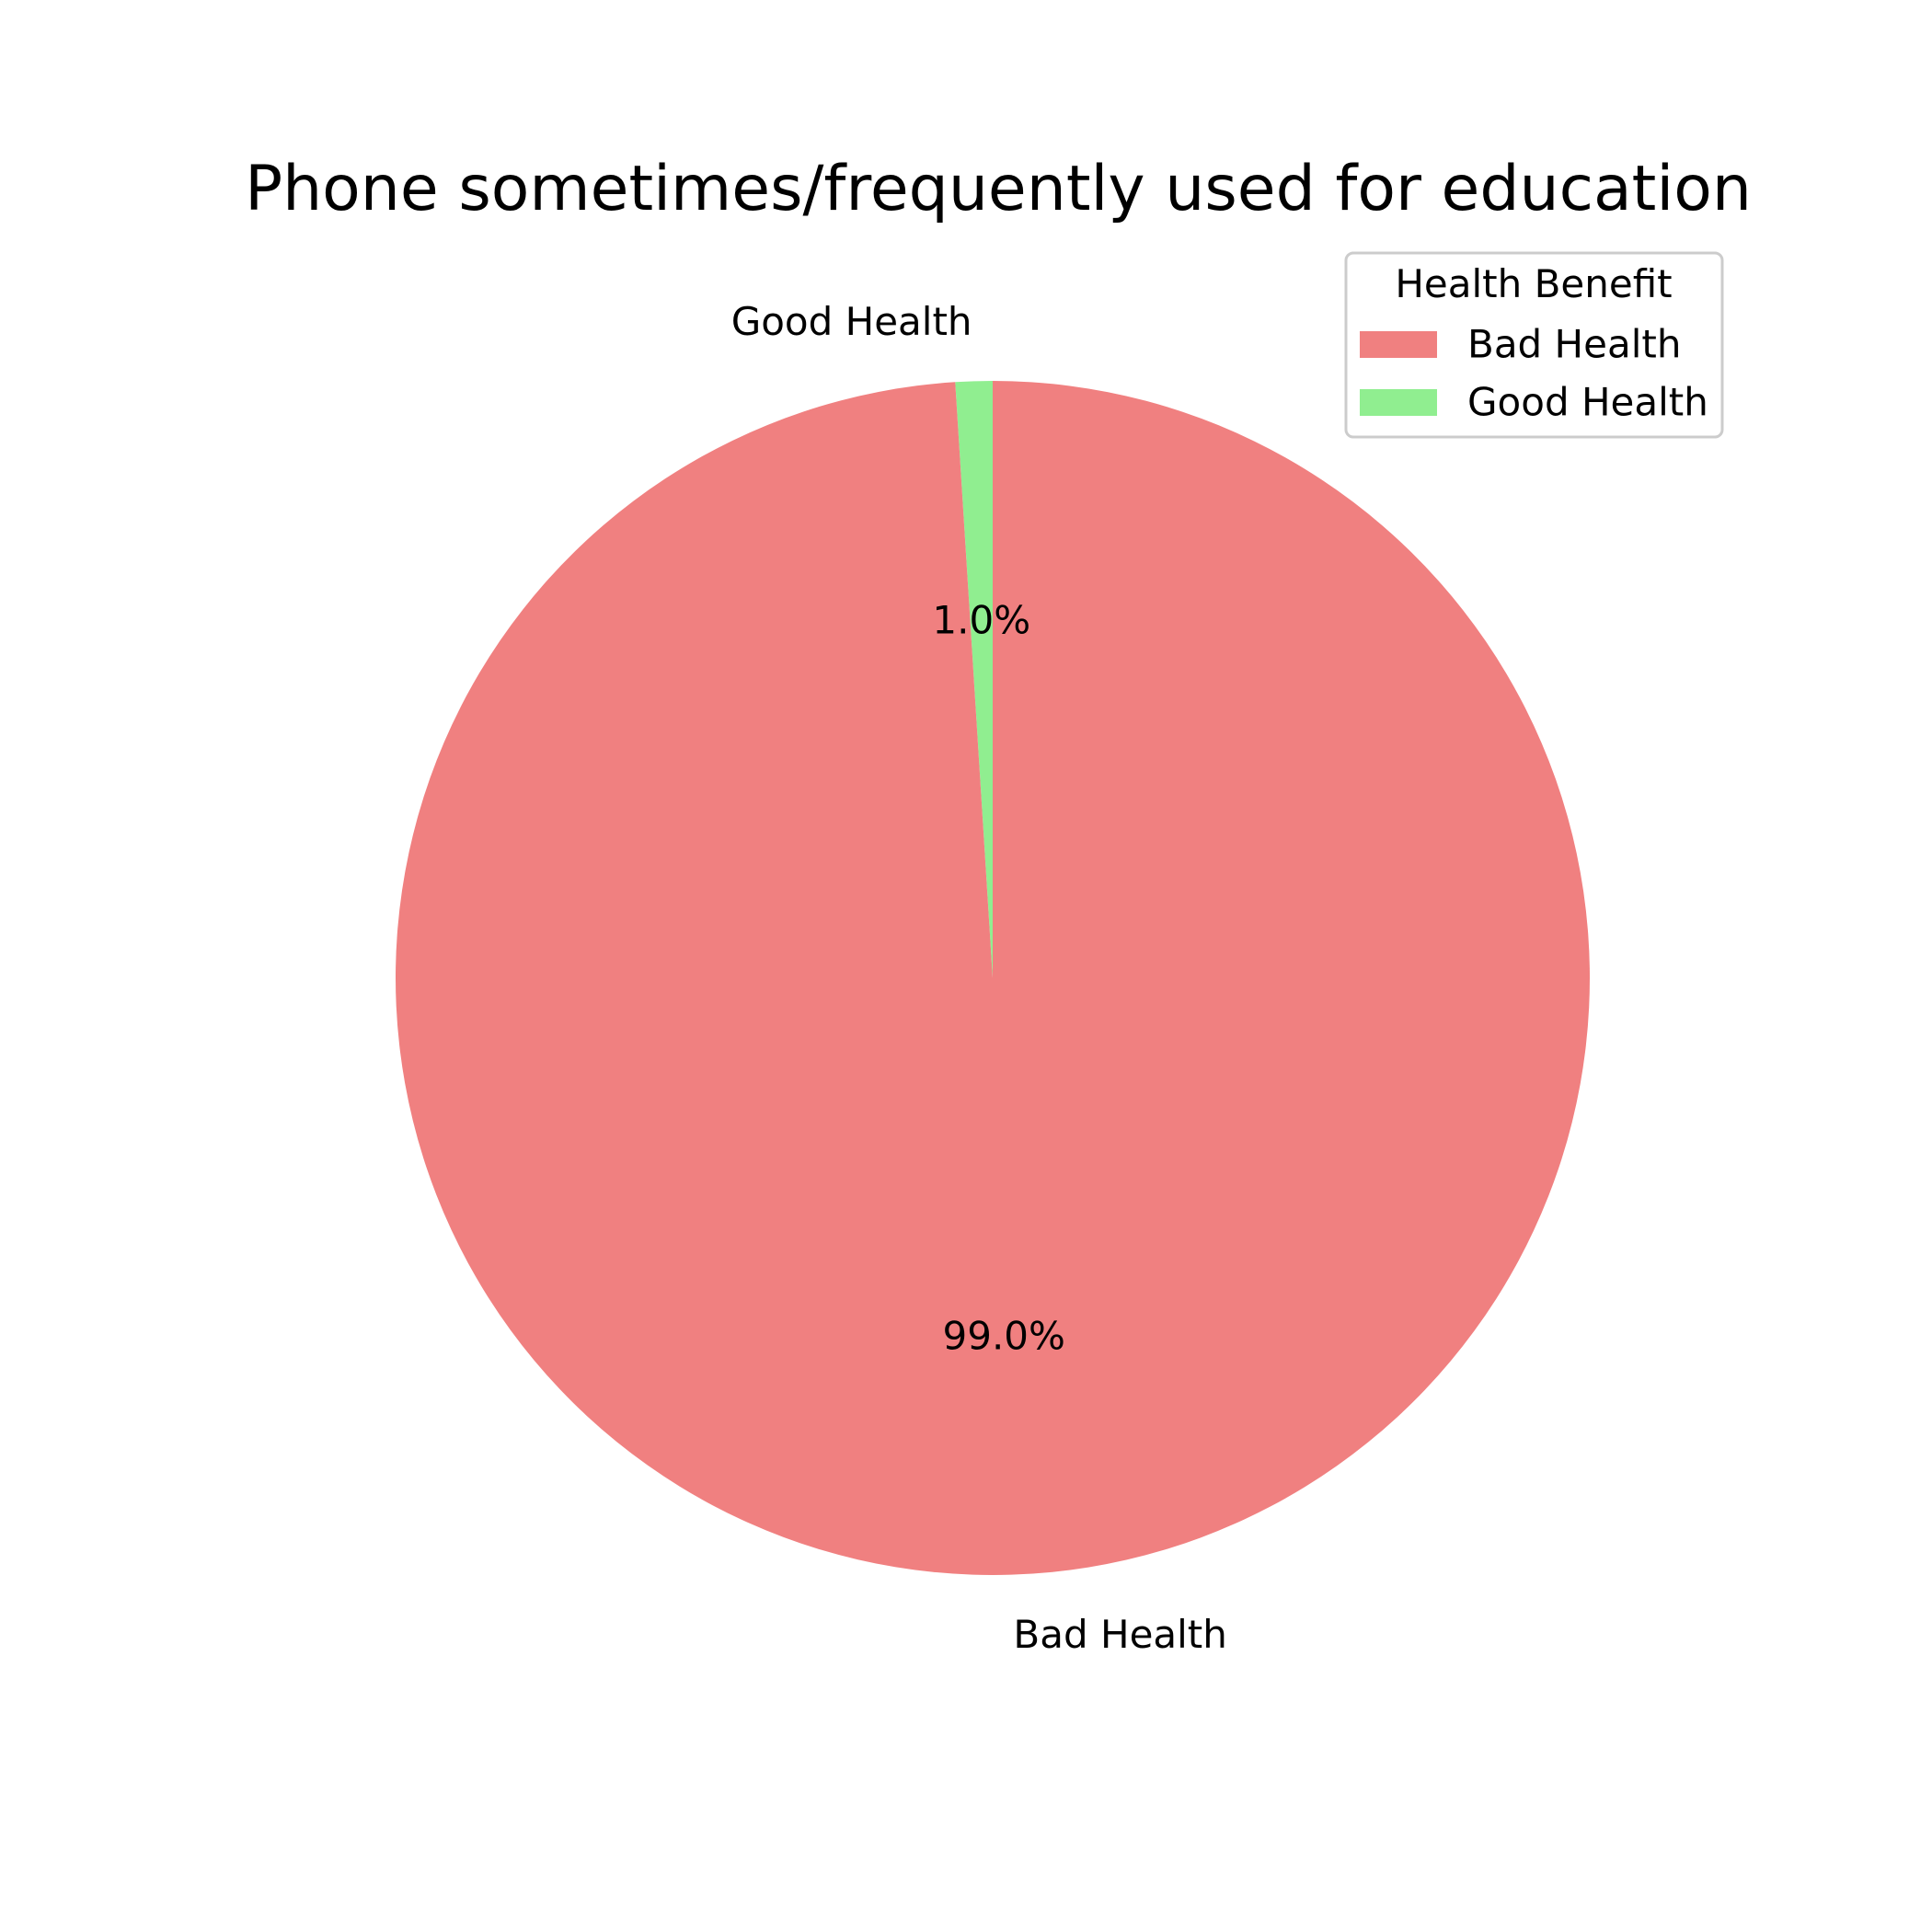 This screenshot has height=1932, width=1932. Describe the element at coordinates (1587, 402) in the screenshot. I see `legend-entry-label: Good Health` at that location.